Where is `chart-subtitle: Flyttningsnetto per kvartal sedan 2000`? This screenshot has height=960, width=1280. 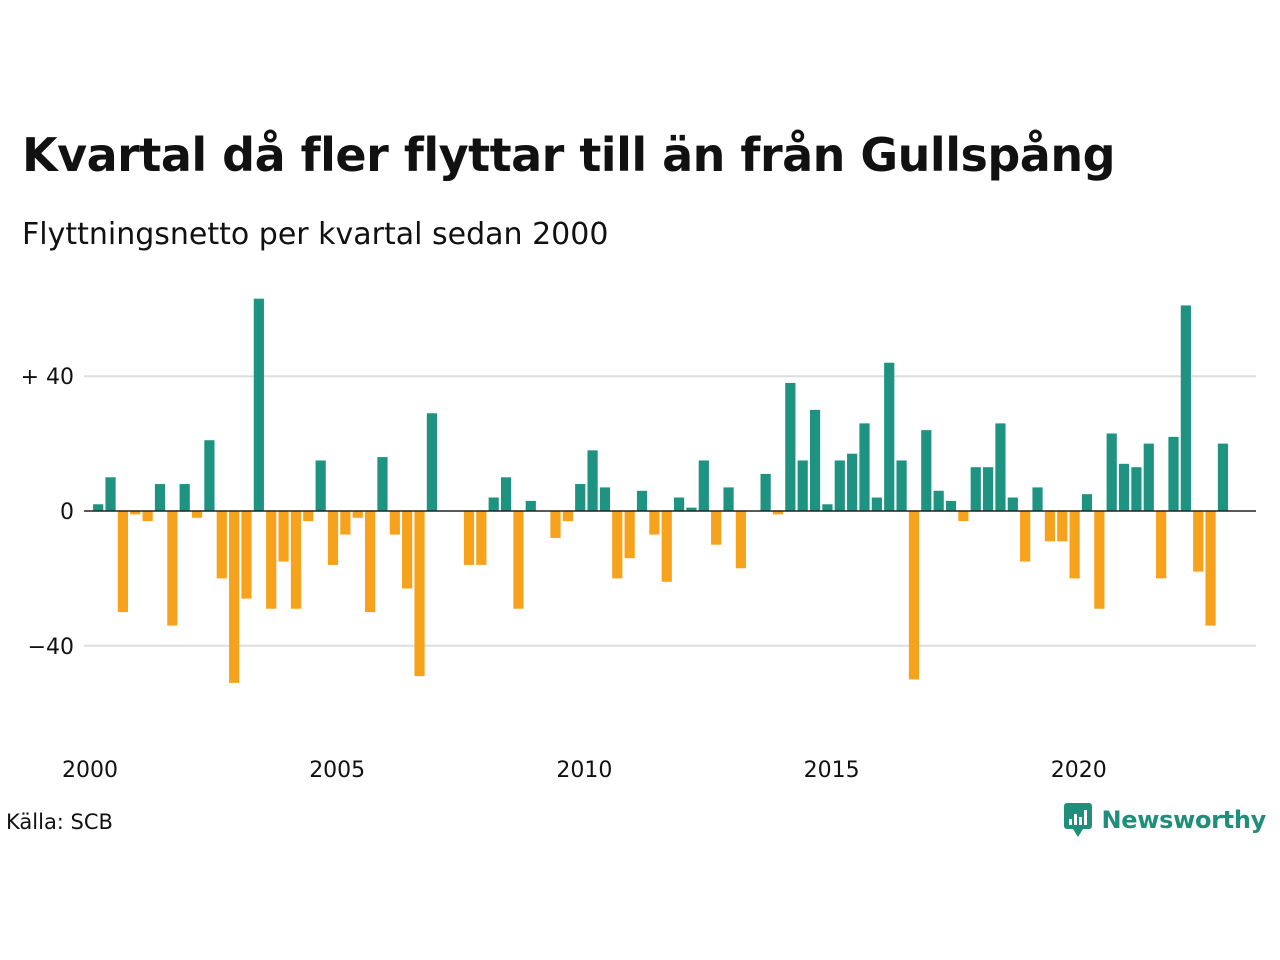
chart-subtitle: Flyttningsnetto per kvartal sedan 2000 is located at coordinates (315, 234).